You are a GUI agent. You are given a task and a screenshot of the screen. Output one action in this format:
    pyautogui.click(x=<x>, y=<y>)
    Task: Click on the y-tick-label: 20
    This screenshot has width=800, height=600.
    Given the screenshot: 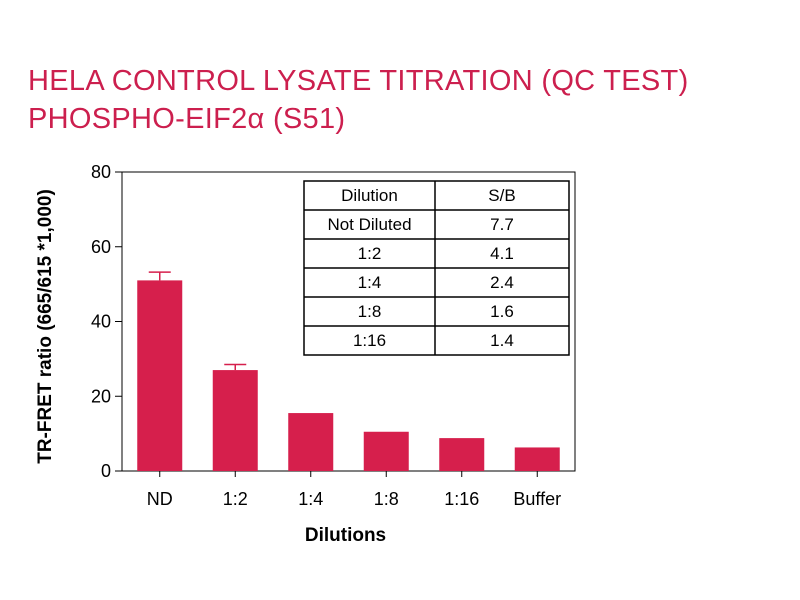 What is the action you would take?
    pyautogui.click(x=101, y=396)
    